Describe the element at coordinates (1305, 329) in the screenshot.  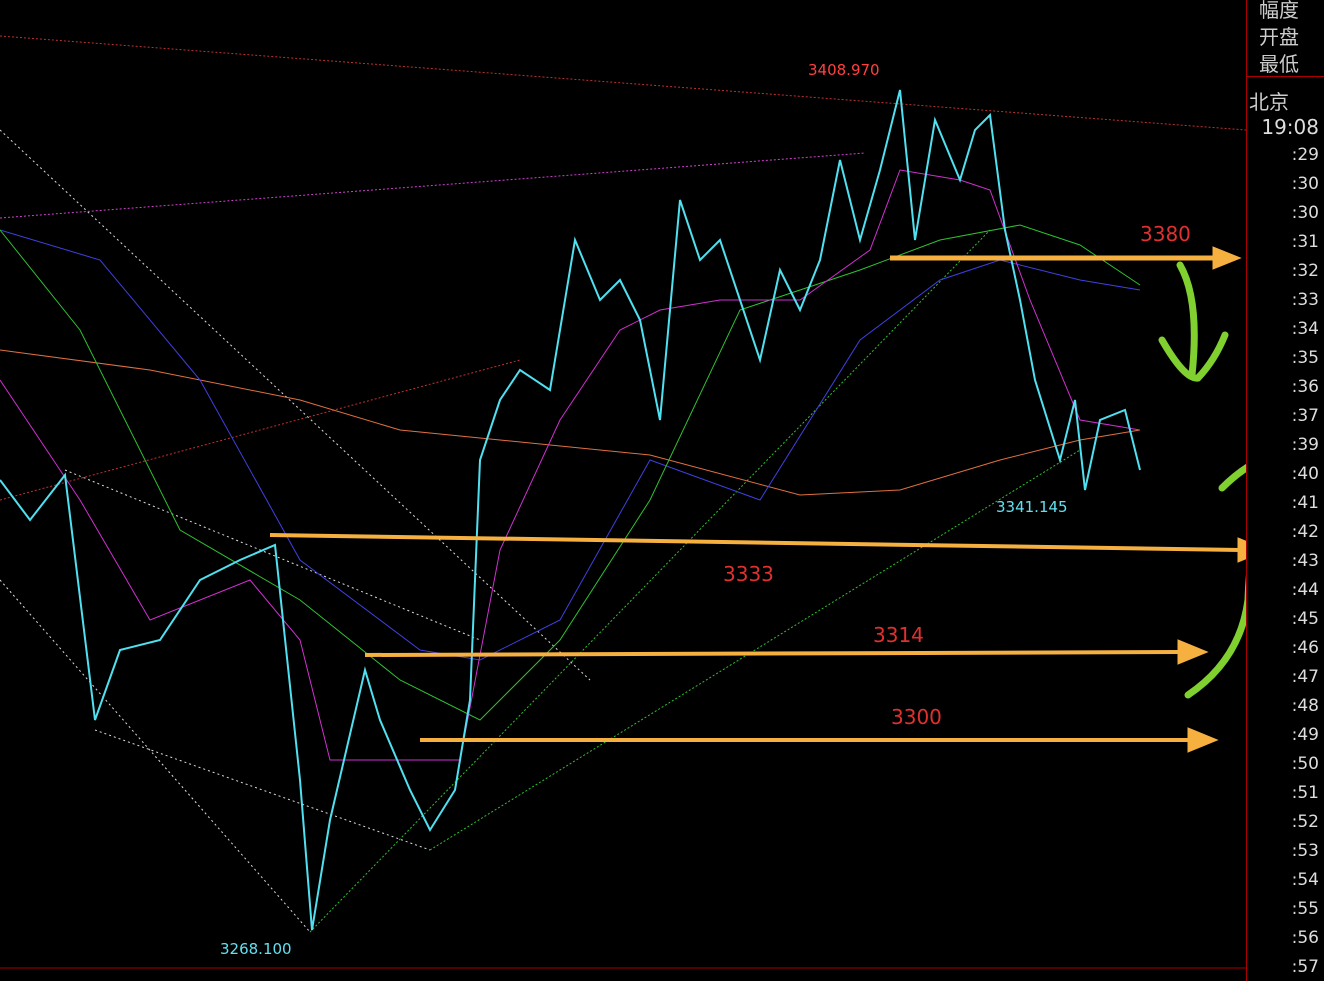
I see `time-tick: :34` at that location.